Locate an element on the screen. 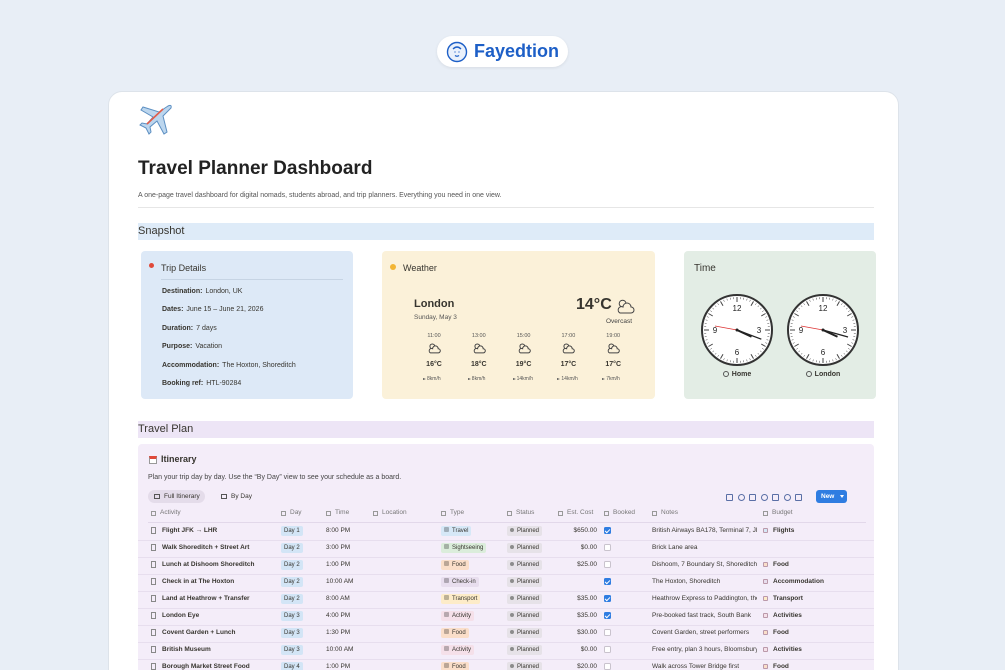 The width and height of the screenshot is (1005, 670). field-value: The Hoxton, Shoreditch is located at coordinates (259, 365).